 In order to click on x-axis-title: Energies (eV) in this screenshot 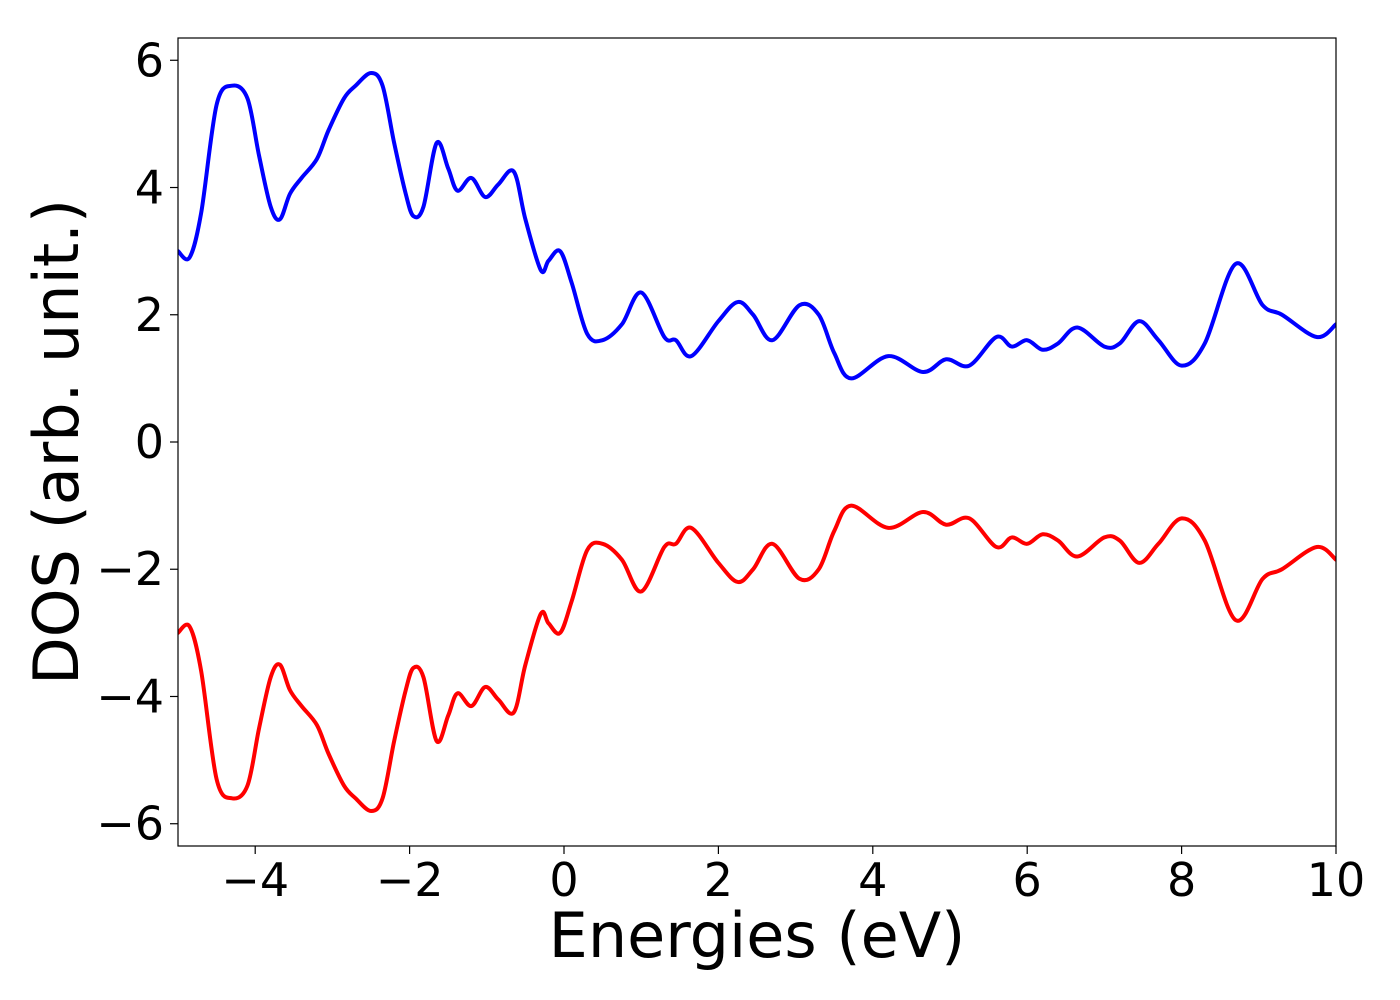, I will do `click(757, 935)`.